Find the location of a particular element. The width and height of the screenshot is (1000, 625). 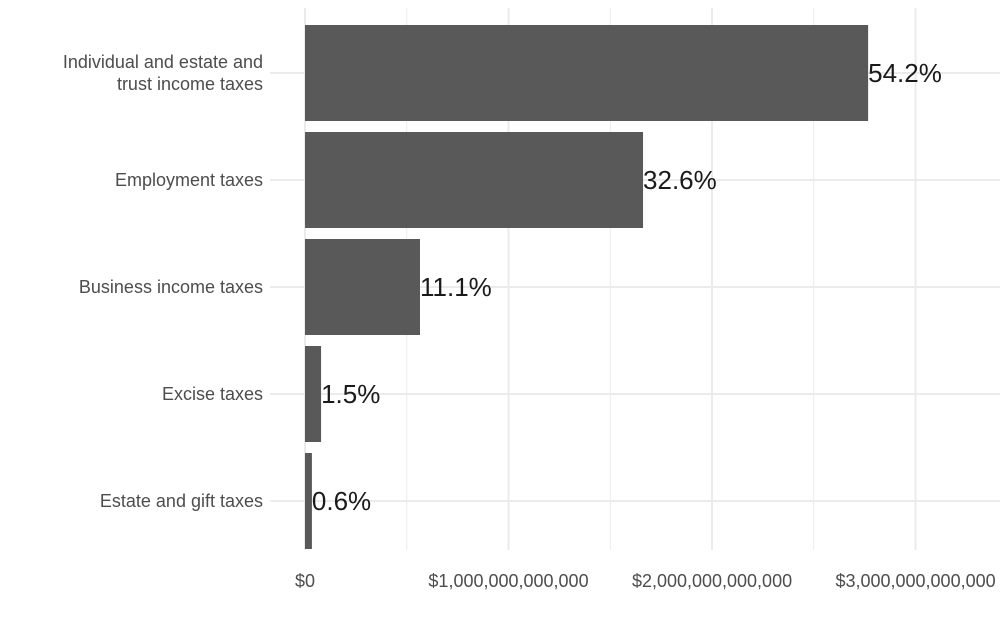

category-label-line: trust income taxes is located at coordinates (190, 84).